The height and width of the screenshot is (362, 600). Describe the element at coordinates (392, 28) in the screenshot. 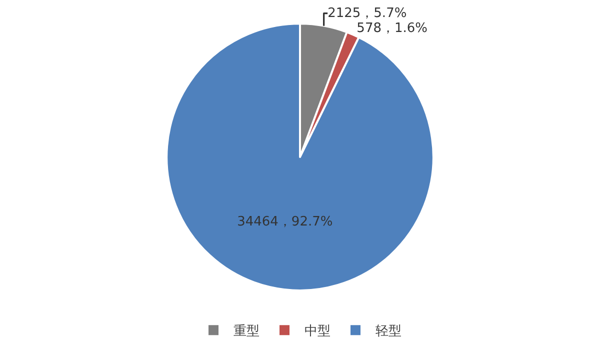

I see `data-label: 578，1.6%` at that location.